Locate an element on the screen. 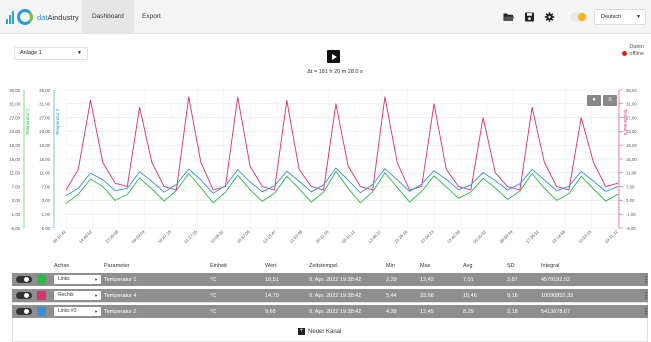 The width and height of the screenshot is (651, 342). y-axis-2-tick-label: 15,00 is located at coordinates (44, 159).